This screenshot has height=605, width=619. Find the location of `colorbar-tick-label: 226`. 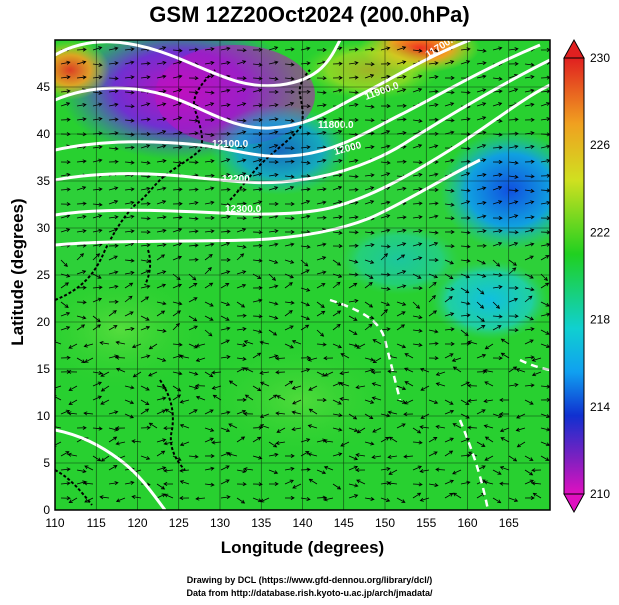

colorbar-tick-label: 226 is located at coordinates (600, 145).